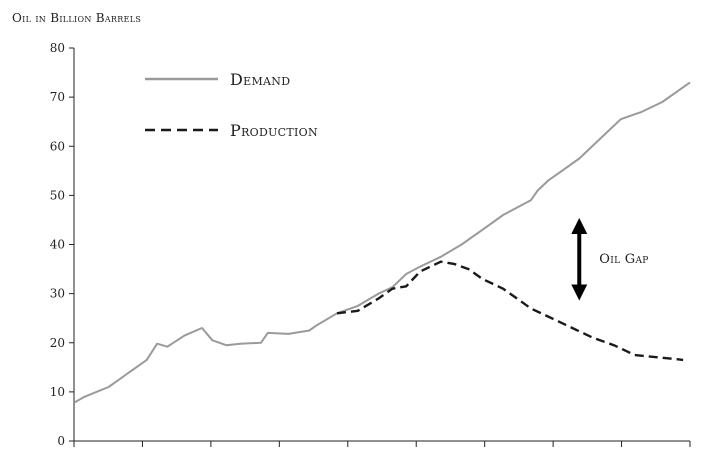  Describe the element at coordinates (57, 392) in the screenshot. I see `y-tick-label: 10` at that location.